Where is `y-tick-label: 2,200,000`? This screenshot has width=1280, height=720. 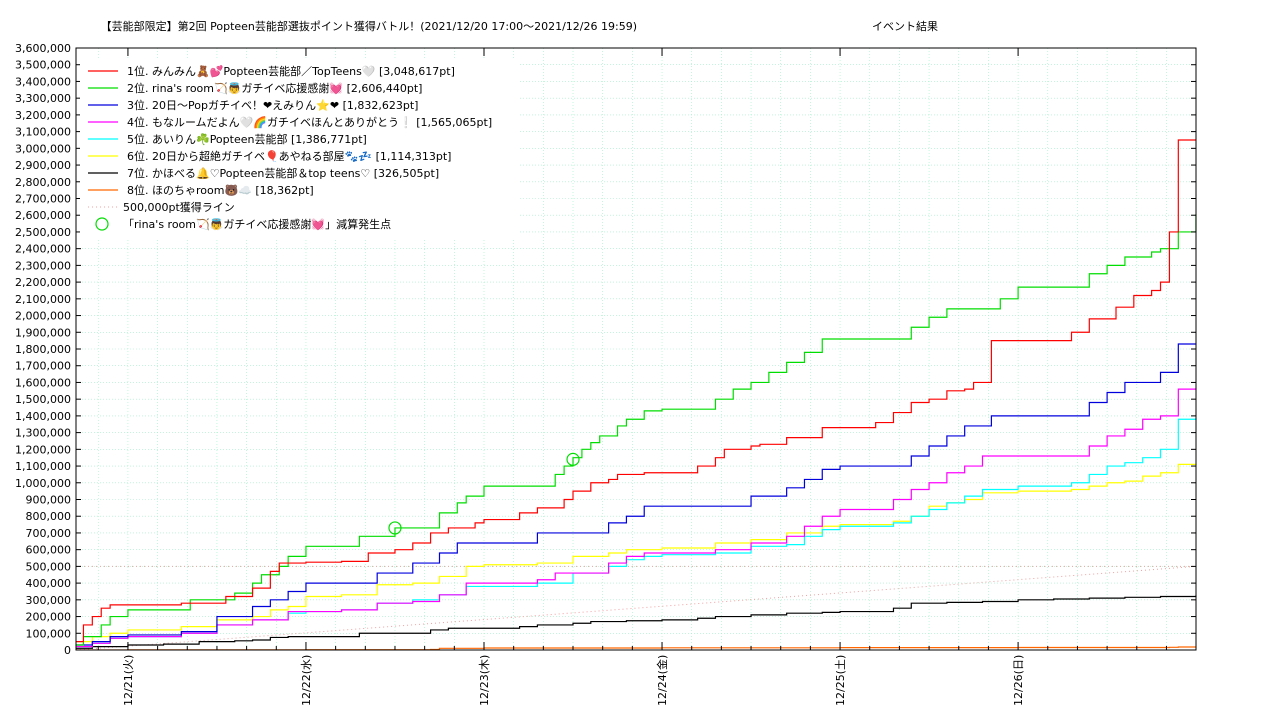
y-tick-label: 2,200,000 is located at coordinates (43, 282).